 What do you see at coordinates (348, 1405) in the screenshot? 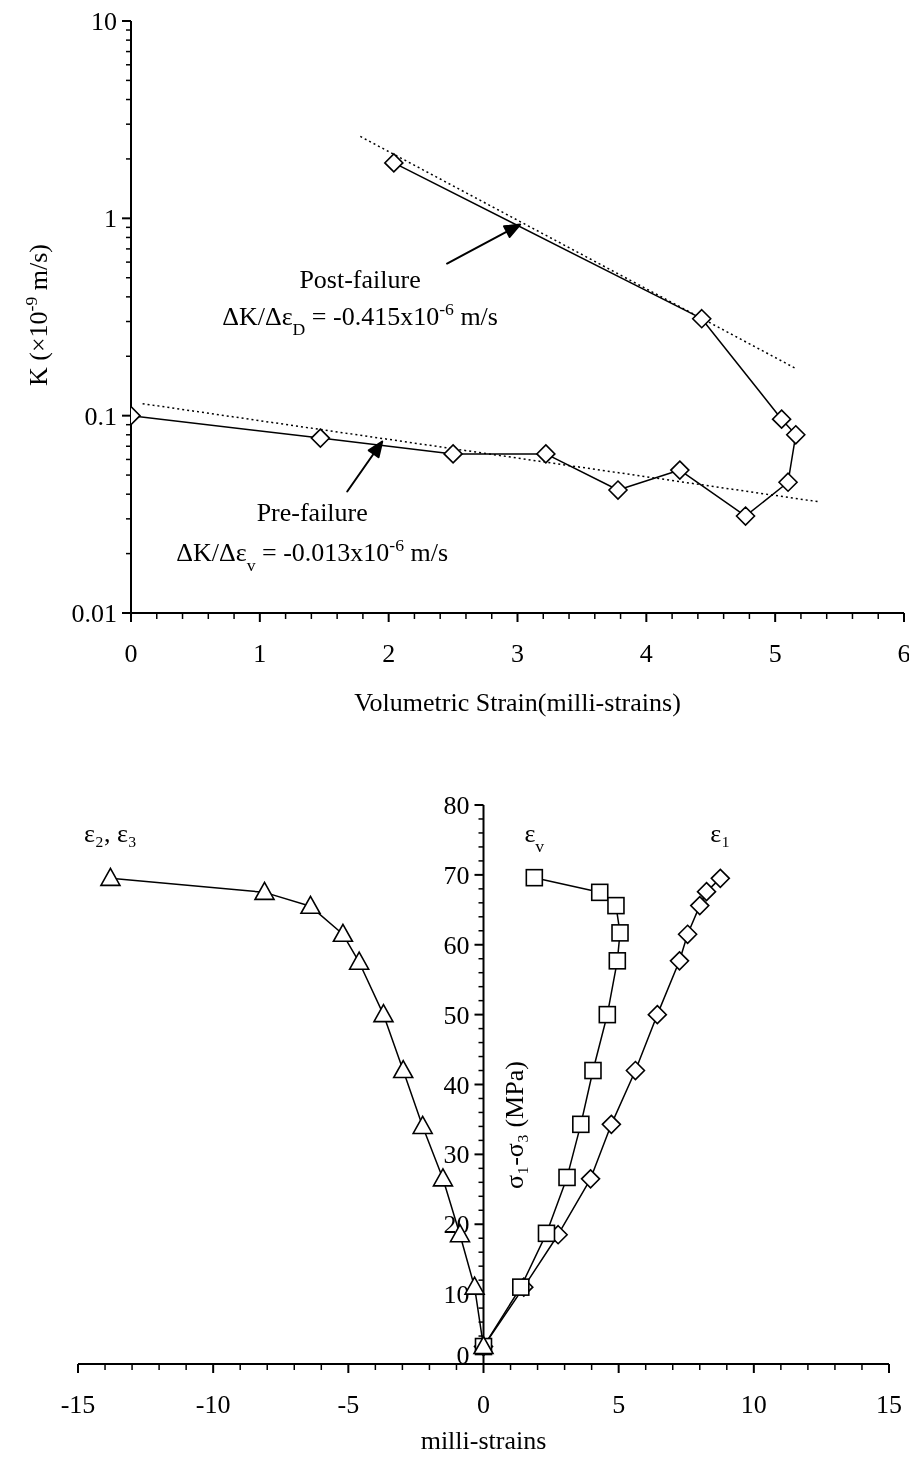
I see `x-tick-label: -5` at bounding box center [348, 1405].